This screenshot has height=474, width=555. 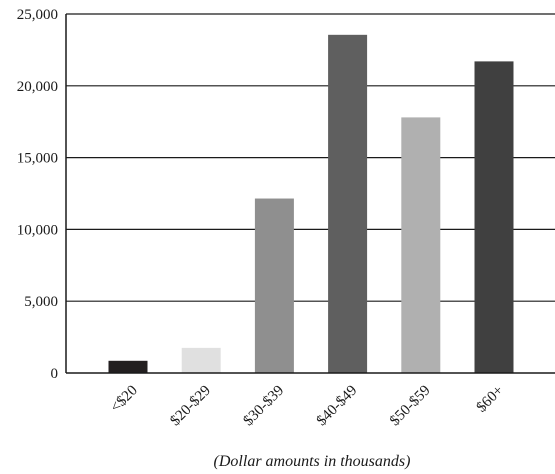 What do you see at coordinates (124, 399) in the screenshot?
I see `x-tick-label: <$20` at bounding box center [124, 399].